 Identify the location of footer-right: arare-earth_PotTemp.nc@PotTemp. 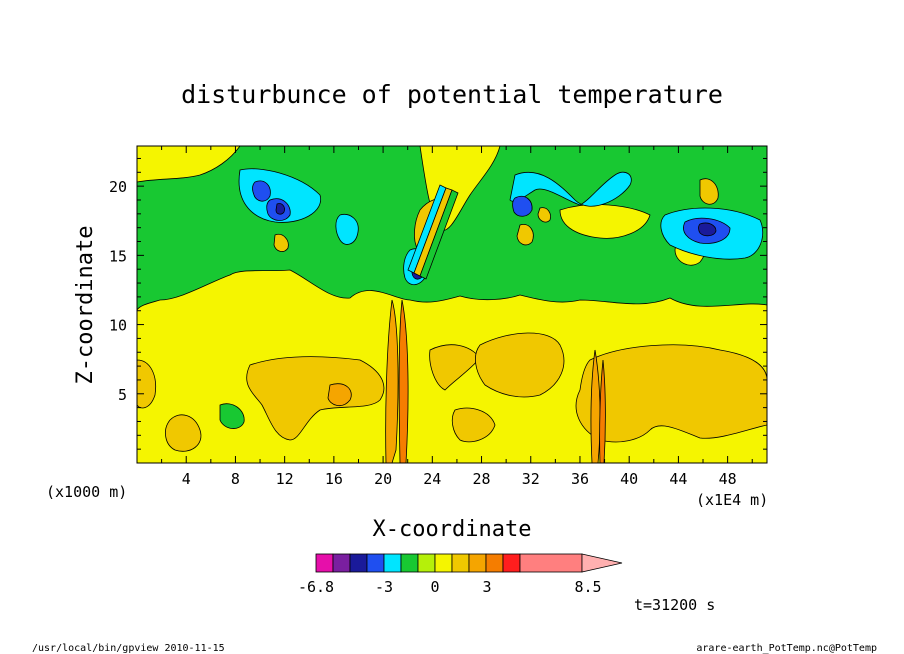
(786, 648).